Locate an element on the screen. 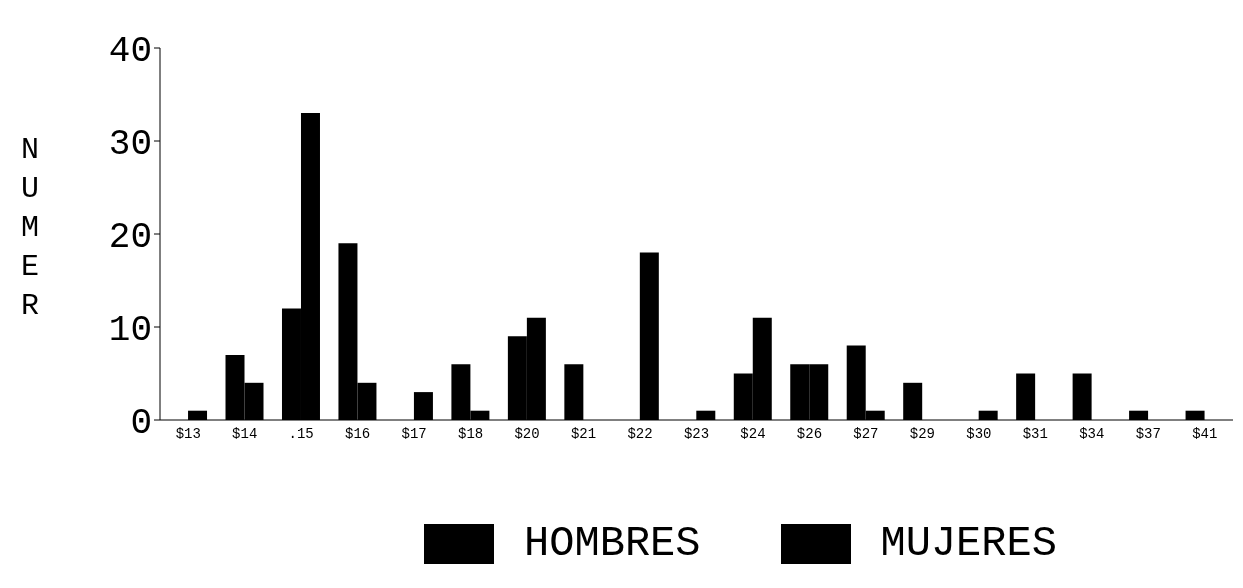 This screenshot has width=1243, height=588. y-tick-label: 30 is located at coordinates (130, 144).